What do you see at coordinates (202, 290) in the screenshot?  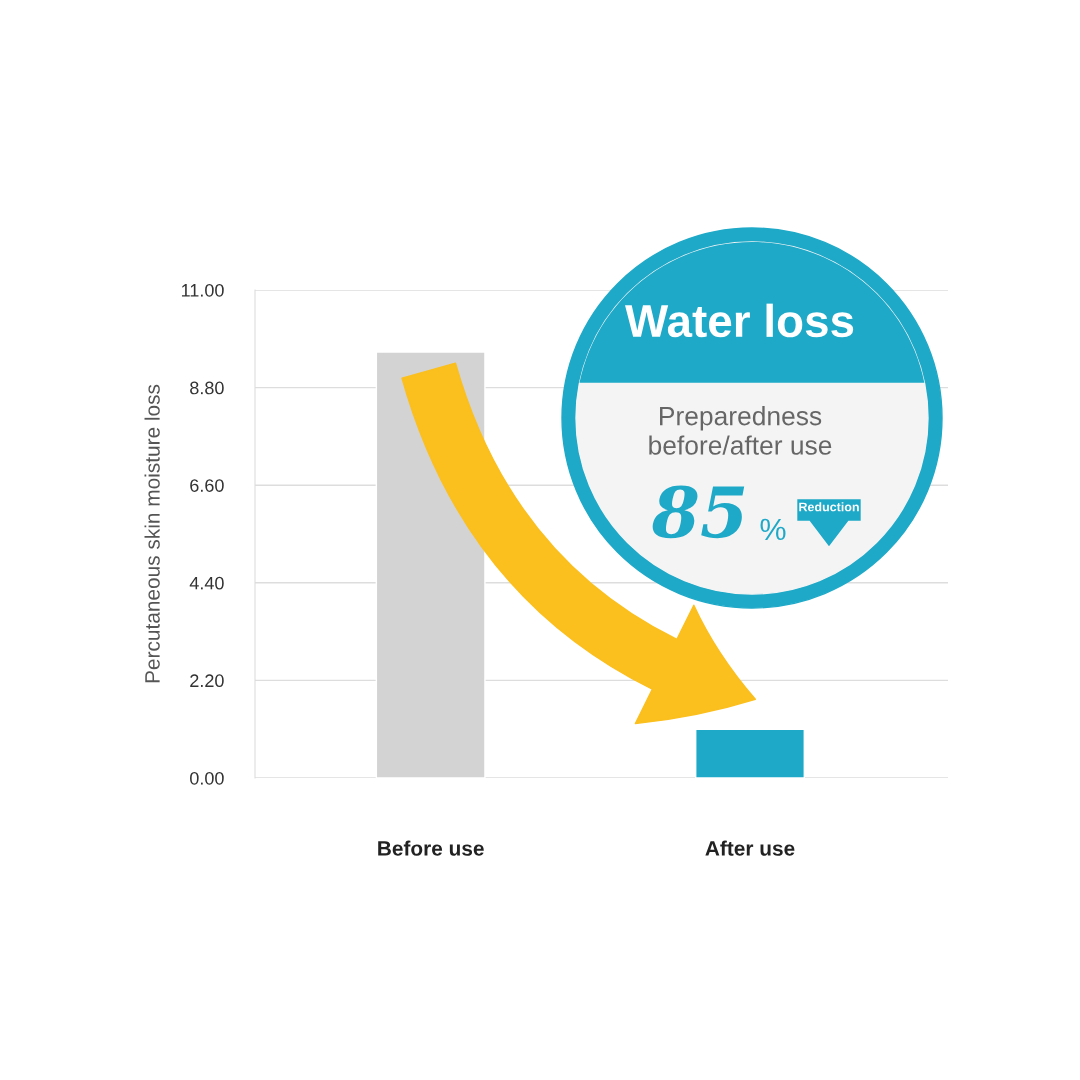 I see `y-tick-label: 11.00` at bounding box center [202, 290].